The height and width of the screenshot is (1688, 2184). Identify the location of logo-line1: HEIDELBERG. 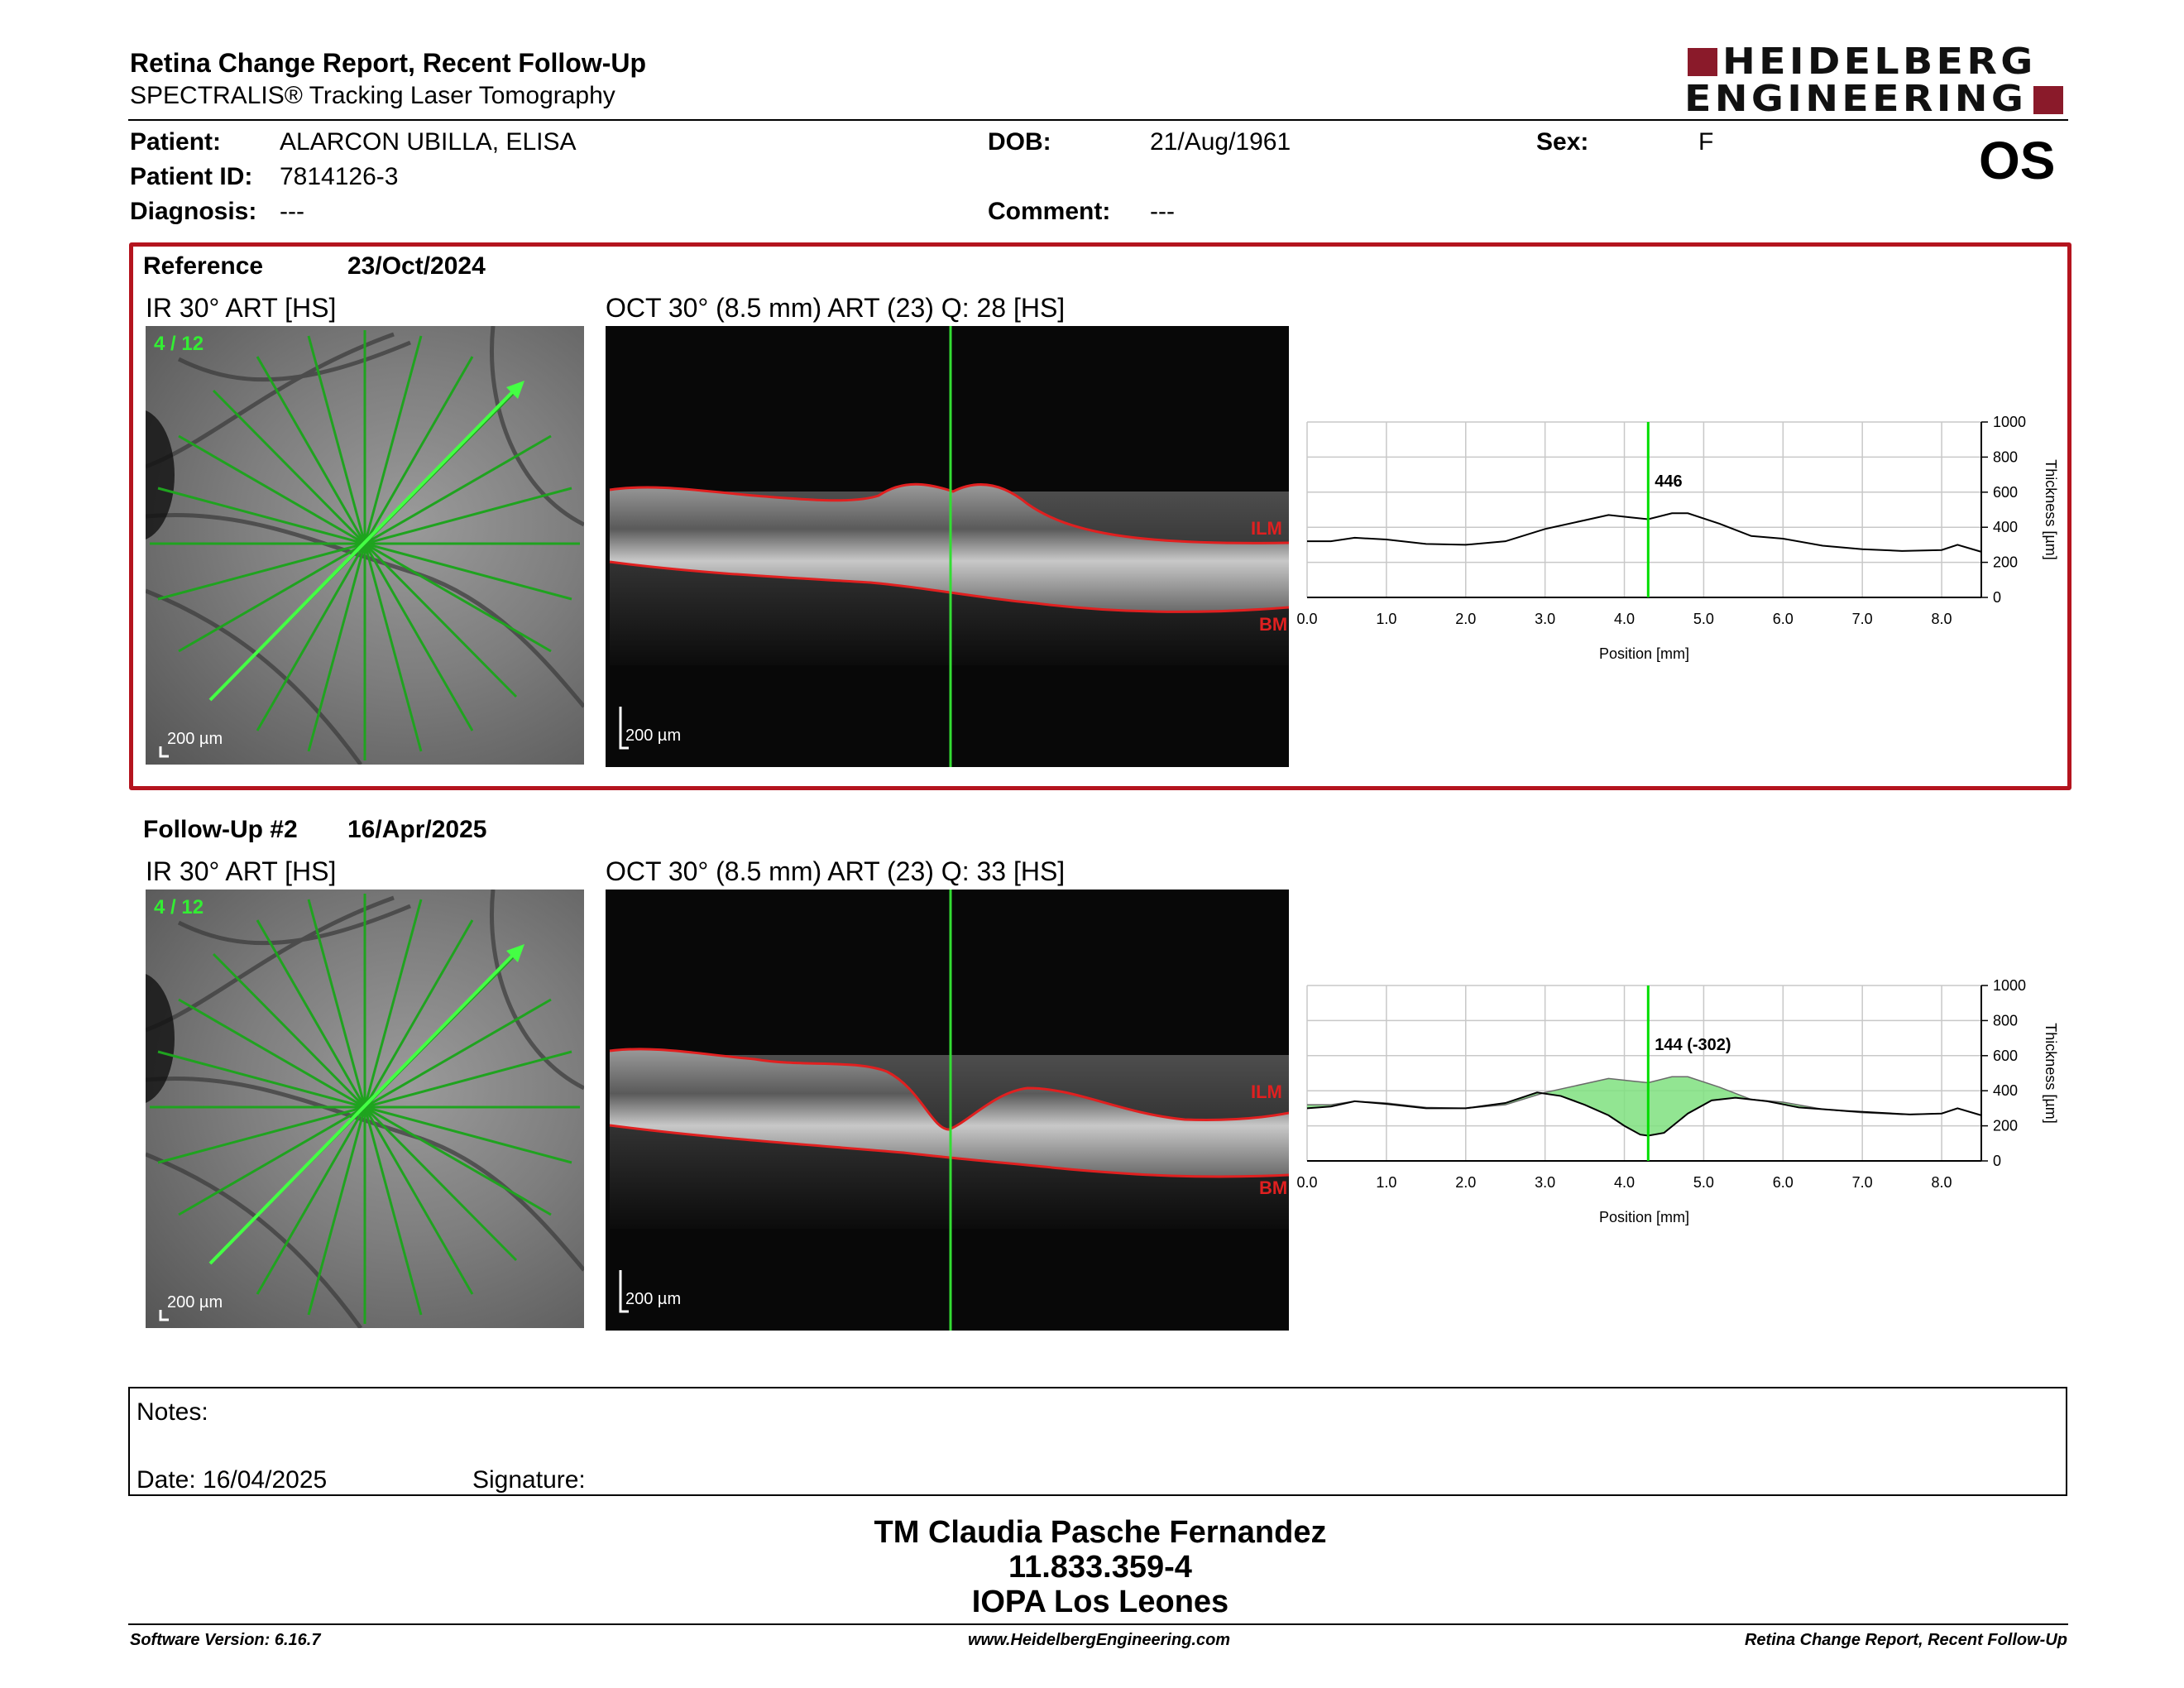
(1879, 62).